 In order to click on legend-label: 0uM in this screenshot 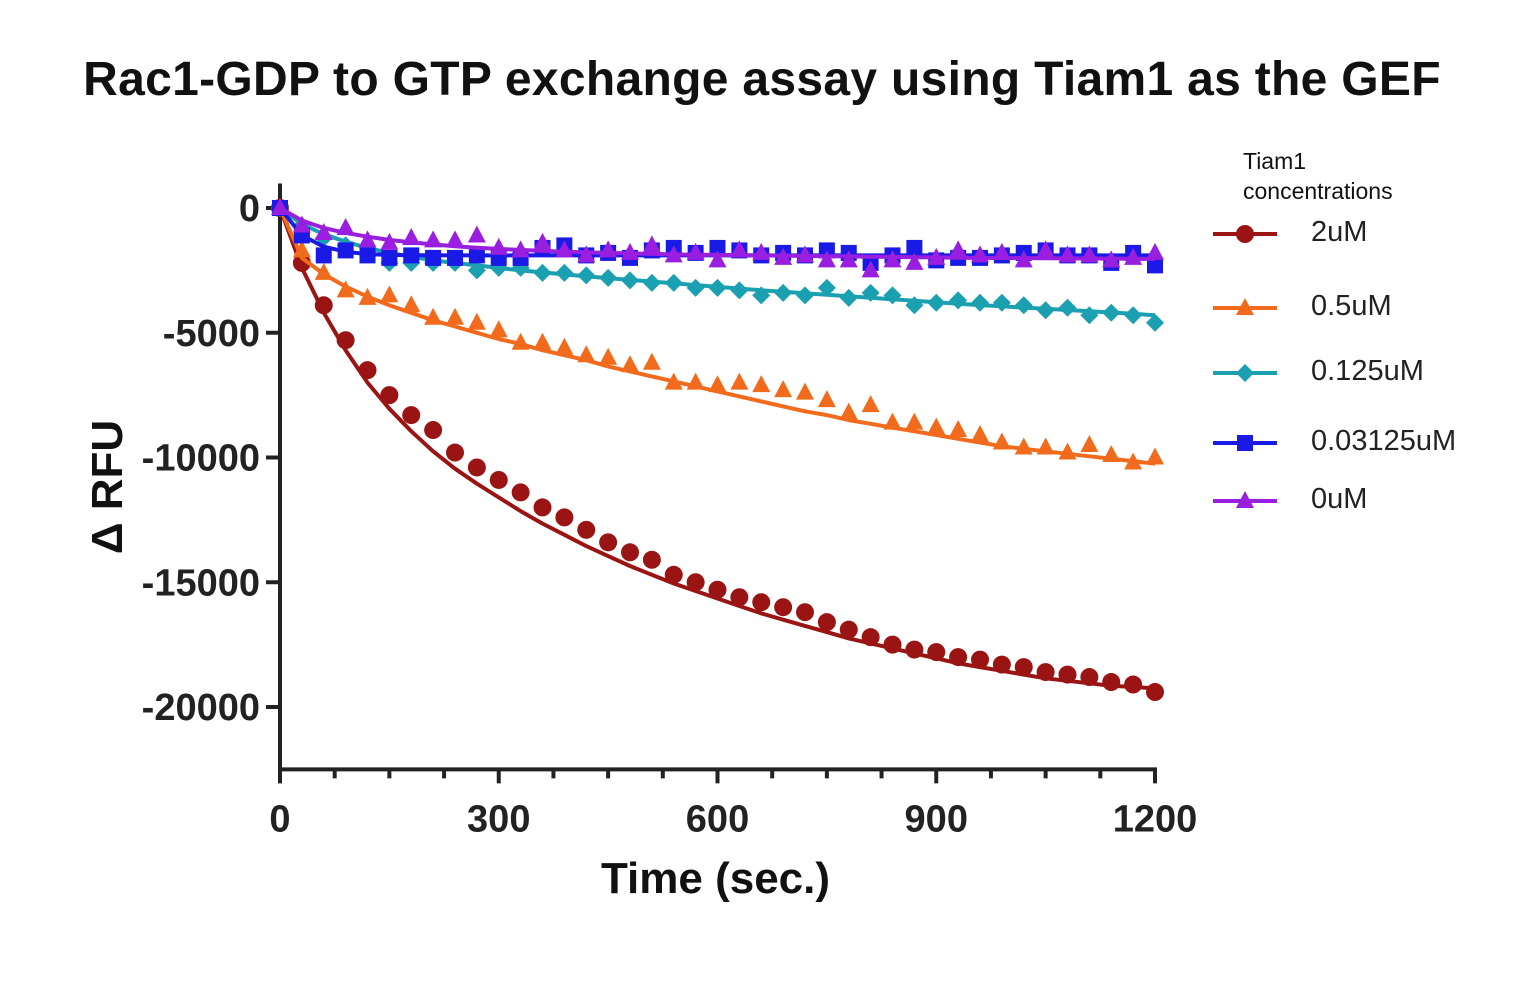, I will do `click(1339, 499)`.